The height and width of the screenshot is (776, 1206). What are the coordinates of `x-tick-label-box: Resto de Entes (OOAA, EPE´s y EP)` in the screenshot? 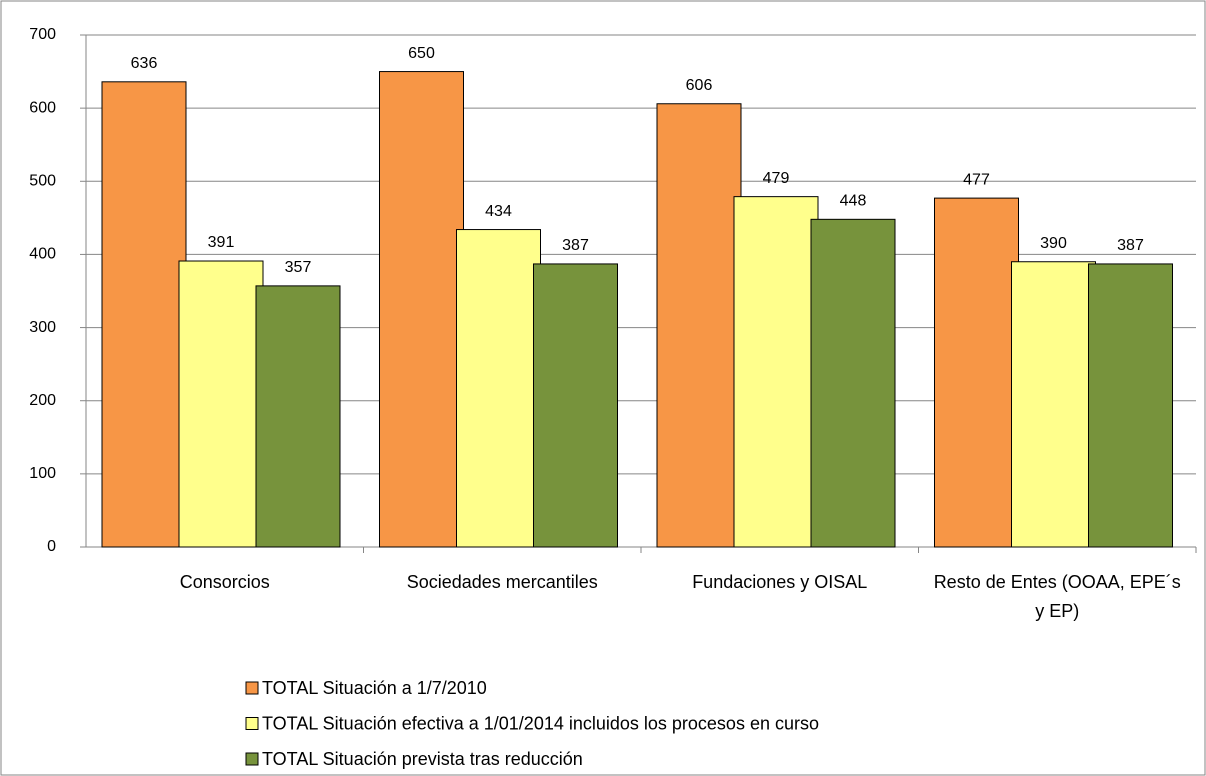 It's located at (1057, 596).